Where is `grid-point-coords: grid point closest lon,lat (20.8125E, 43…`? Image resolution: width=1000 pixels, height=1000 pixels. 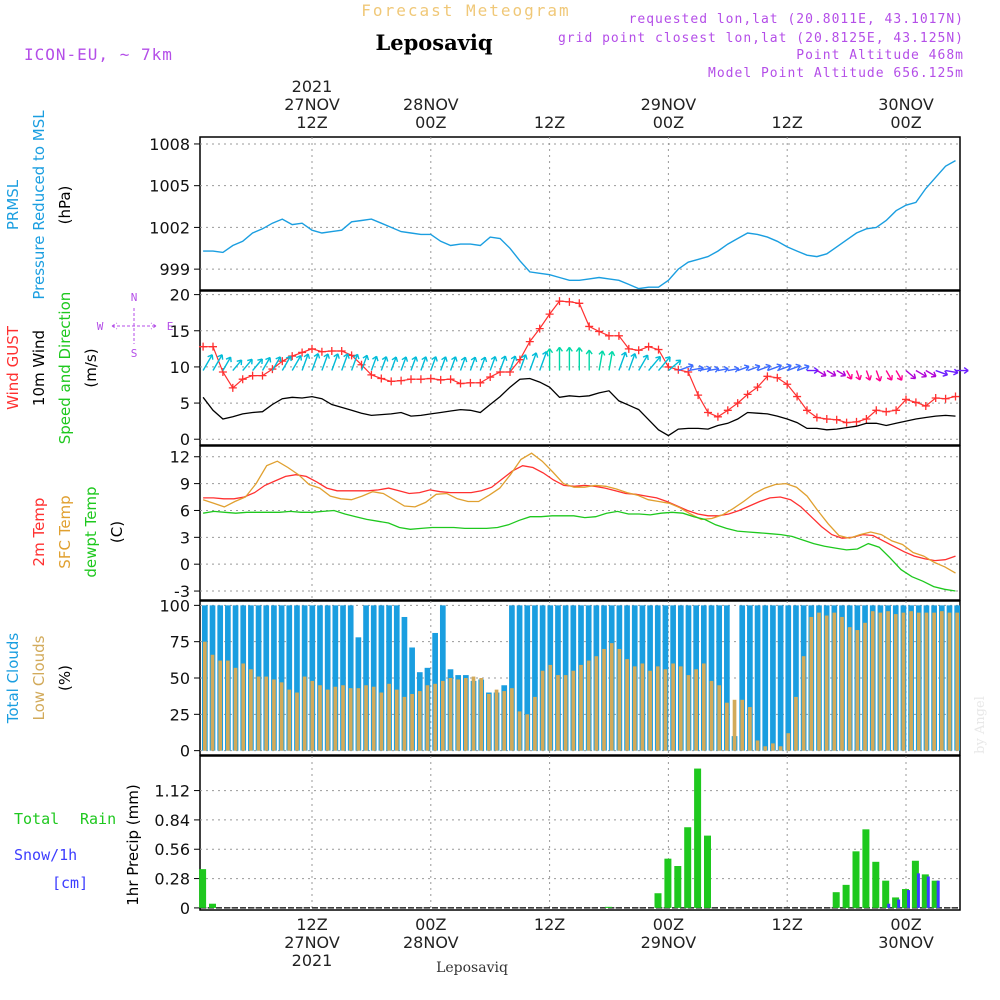
grid-point-coords: grid point closest lon,lat (20.8125E, 43… is located at coordinates (761, 38).